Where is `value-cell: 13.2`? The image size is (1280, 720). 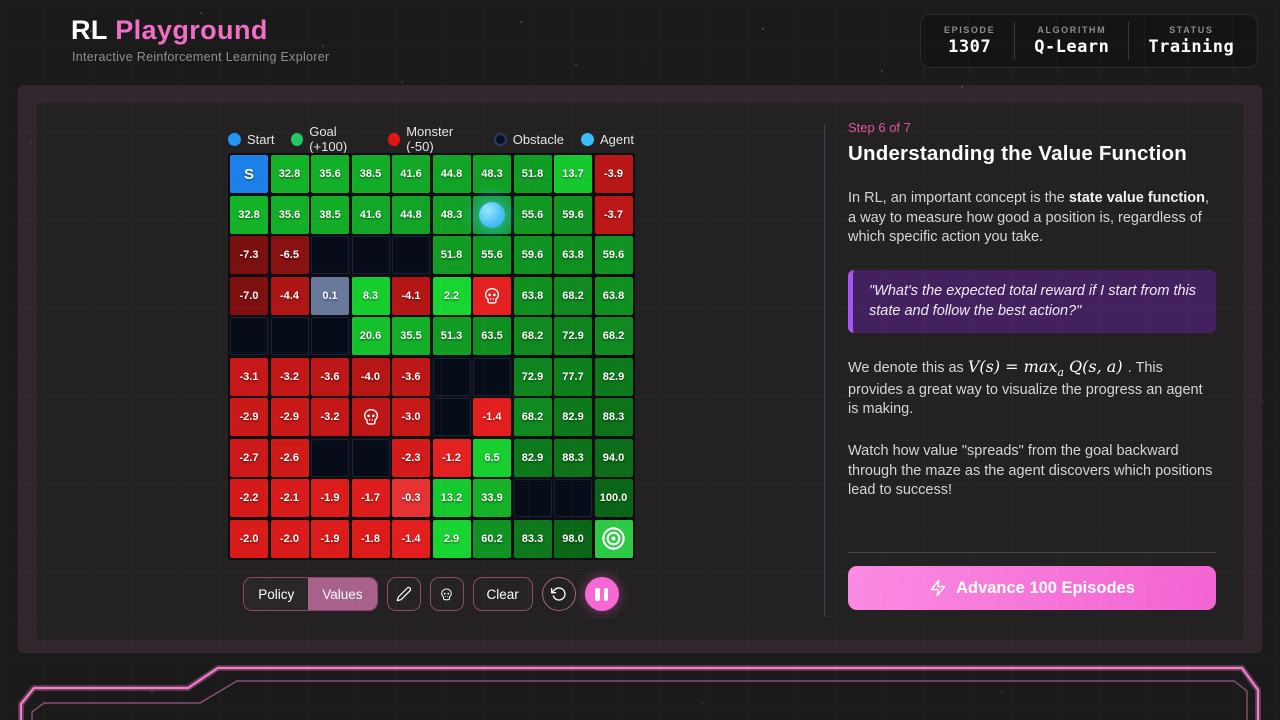 value-cell: 13.2 is located at coordinates (451, 498).